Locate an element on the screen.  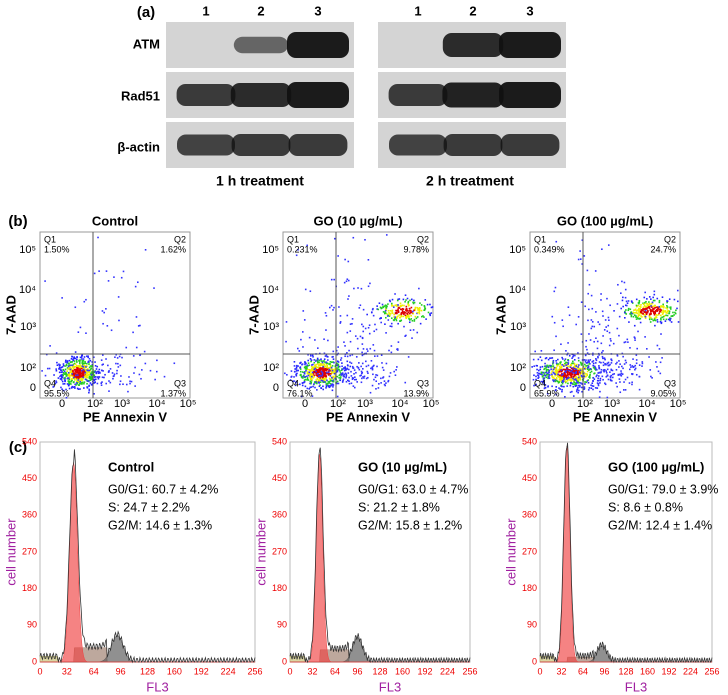
y-axis-label: 7-AAD is located at coordinates (500, 315).